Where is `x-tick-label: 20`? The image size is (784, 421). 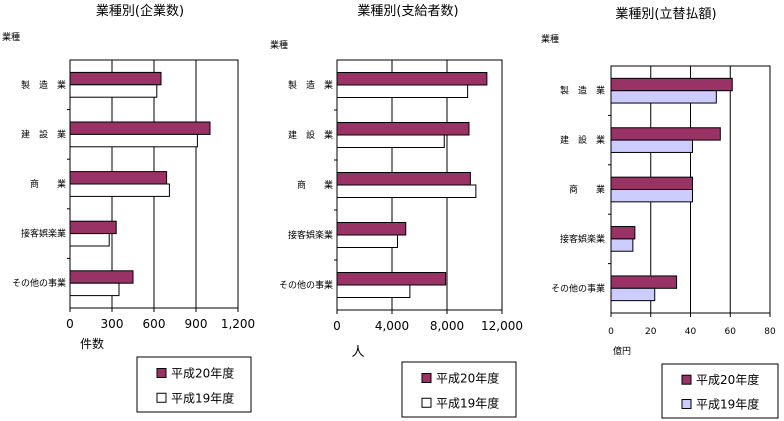 x-tick-label: 20 is located at coordinates (651, 332).